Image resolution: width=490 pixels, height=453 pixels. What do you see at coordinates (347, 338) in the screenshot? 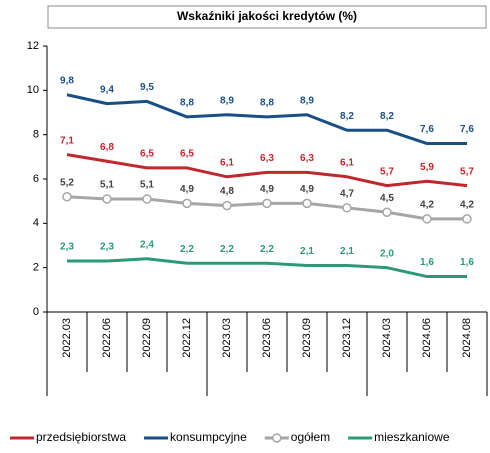
I see `x-tick-label: 2023.12` at bounding box center [347, 338].